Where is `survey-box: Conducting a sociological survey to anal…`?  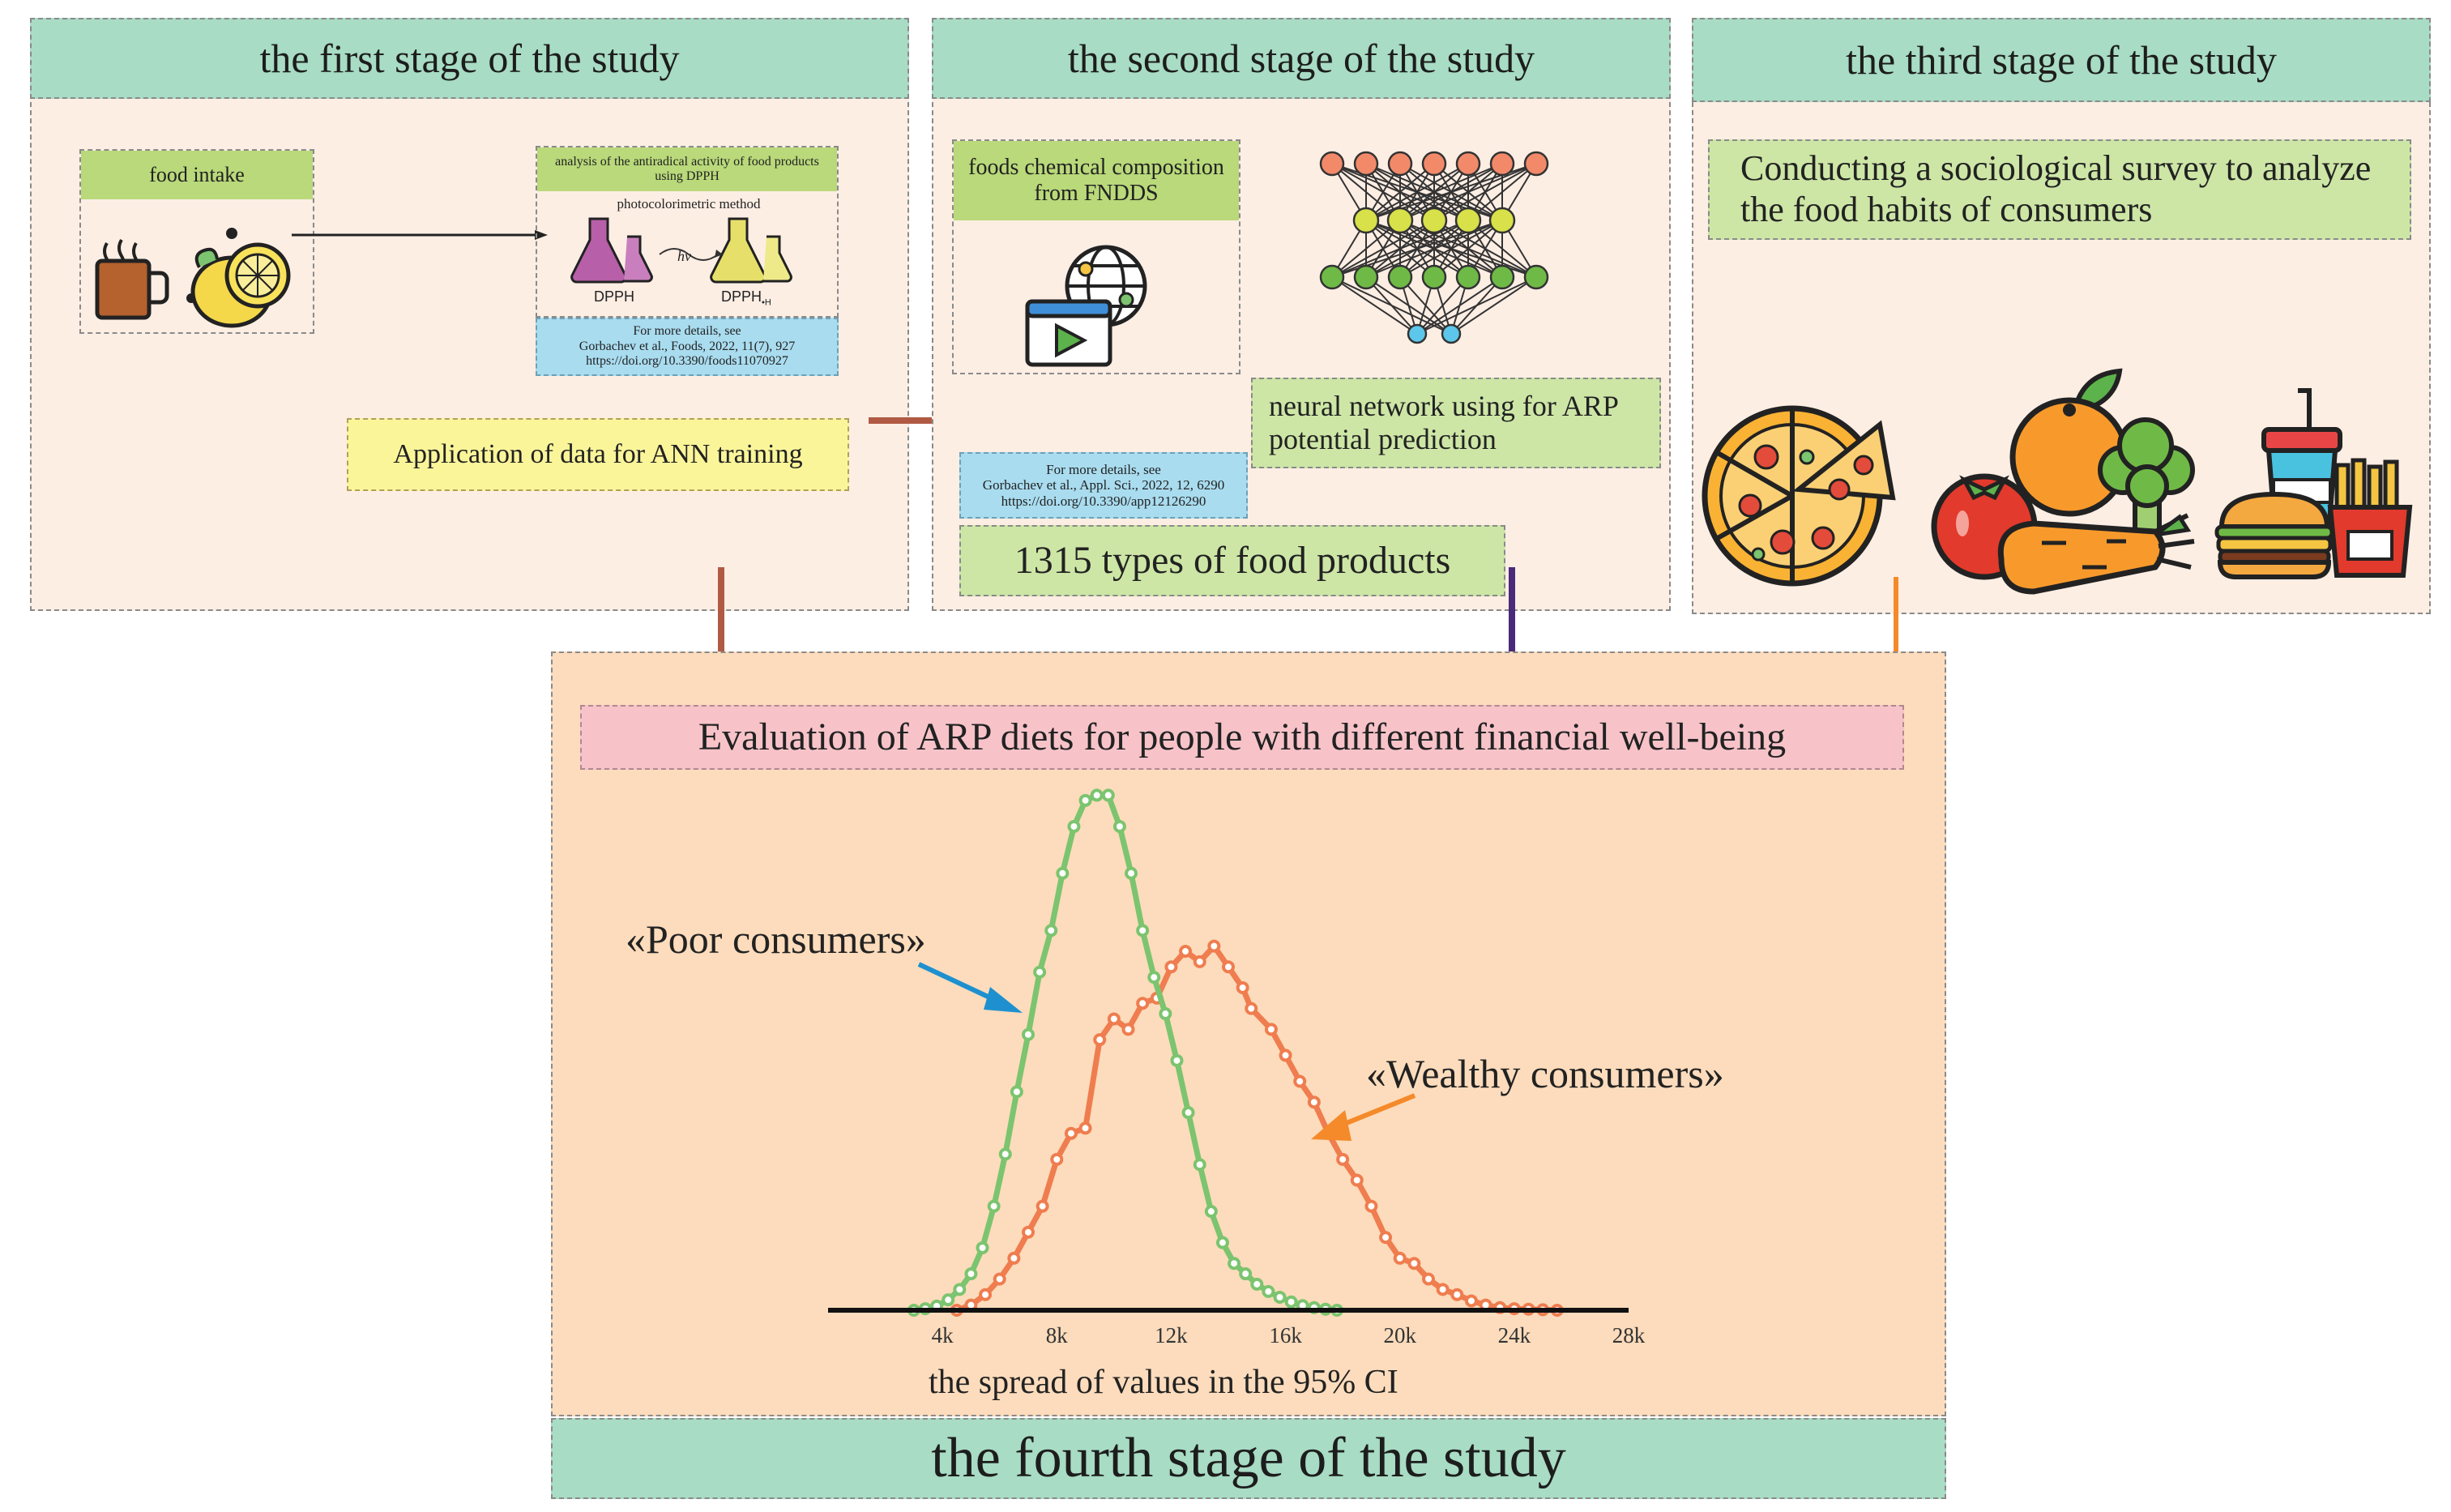 survey-box: Conducting a sociological survey to anal… is located at coordinates (2059, 189).